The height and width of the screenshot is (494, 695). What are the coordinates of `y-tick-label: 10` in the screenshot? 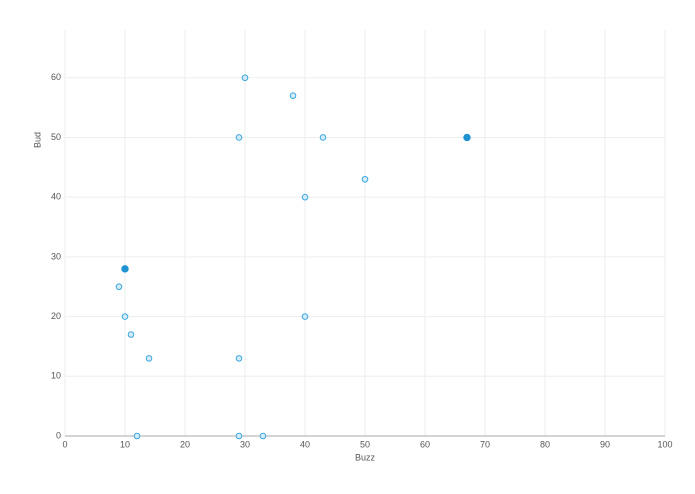 It's located at (56, 376).